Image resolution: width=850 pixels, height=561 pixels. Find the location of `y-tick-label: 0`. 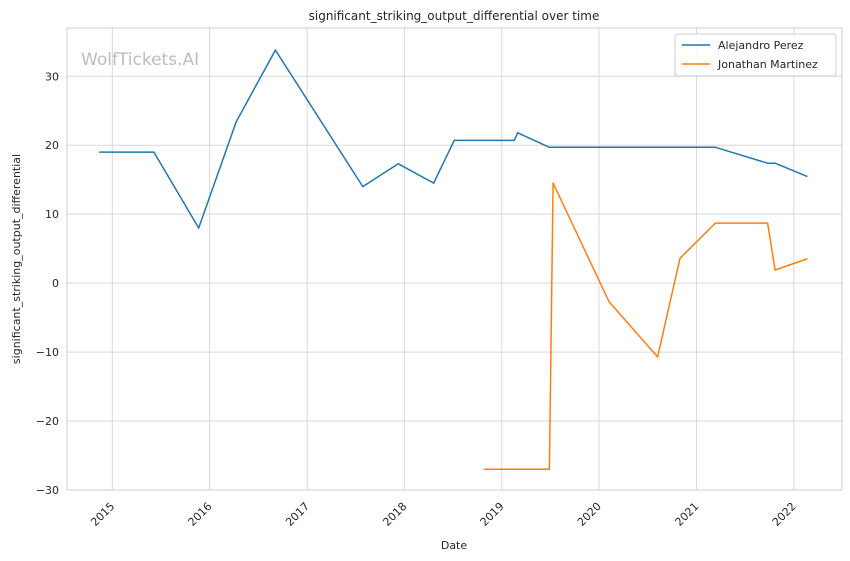

y-tick-label: 0 is located at coordinates (55, 283).